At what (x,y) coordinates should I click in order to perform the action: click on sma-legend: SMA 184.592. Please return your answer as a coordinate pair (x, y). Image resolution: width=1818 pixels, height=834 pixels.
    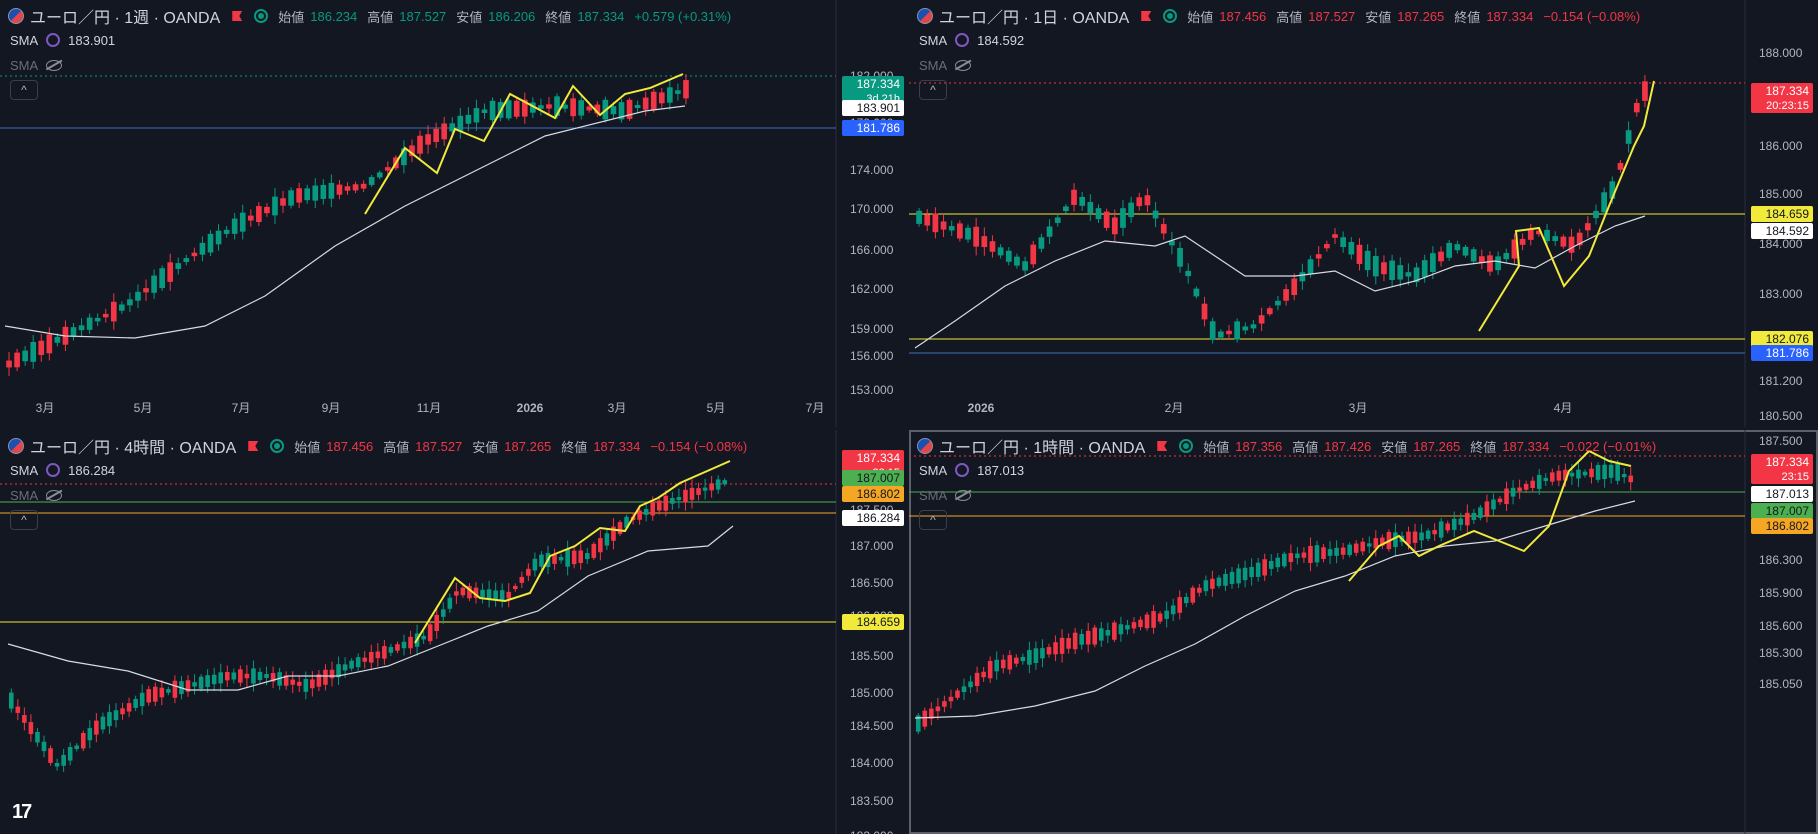
    Looking at the image, I should click on (971, 40).